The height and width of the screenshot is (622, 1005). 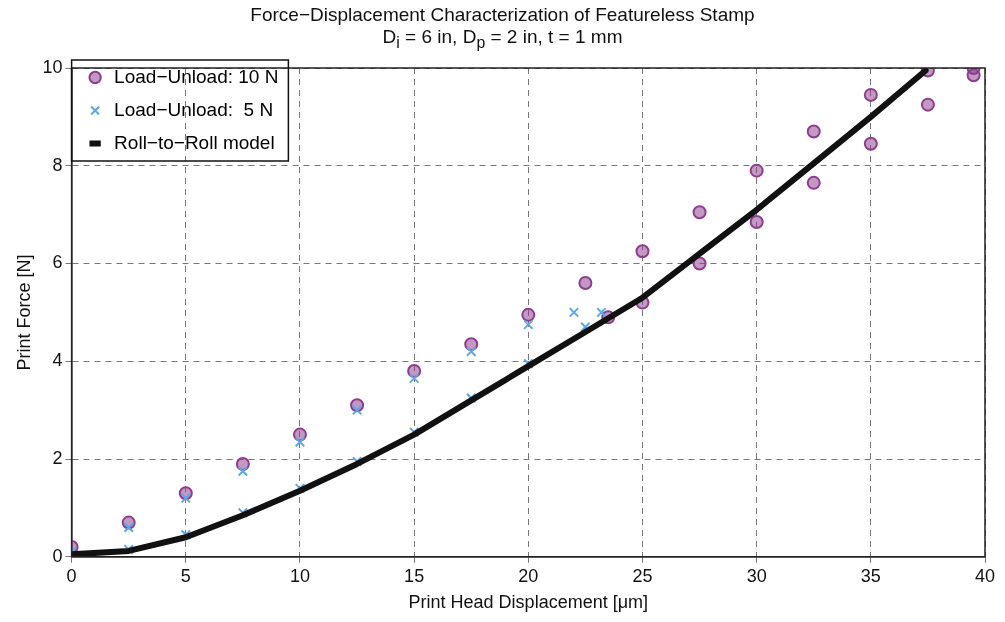 What do you see at coordinates (528, 575) in the screenshot?
I see `x-tick-label: 20` at bounding box center [528, 575].